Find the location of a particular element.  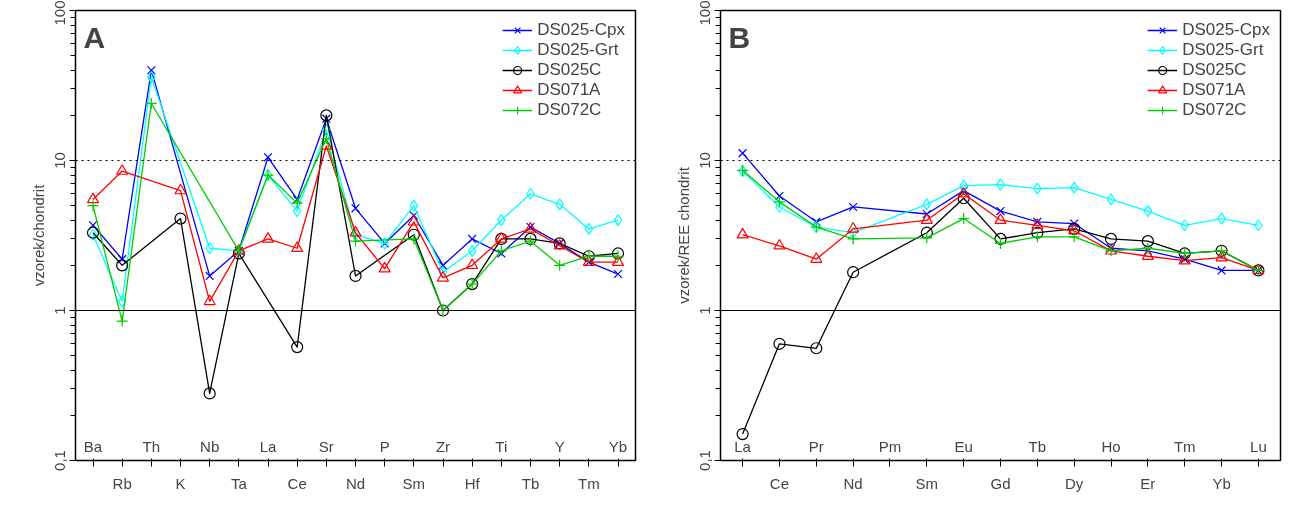

x-tick-label: Ti is located at coordinates (501, 446).